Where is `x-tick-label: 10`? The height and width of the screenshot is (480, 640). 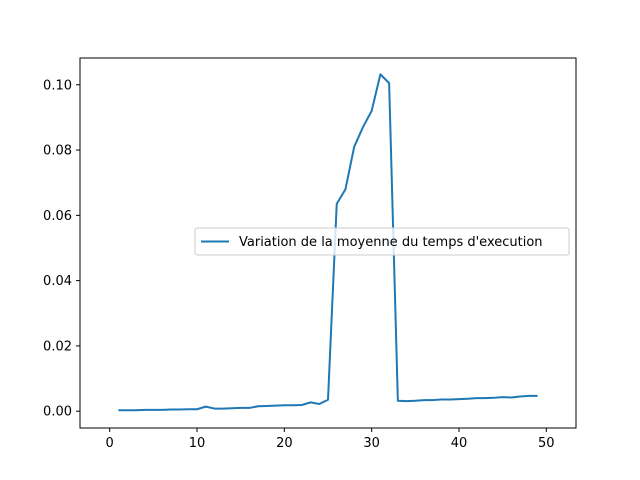 x-tick-label: 10 is located at coordinates (197, 443).